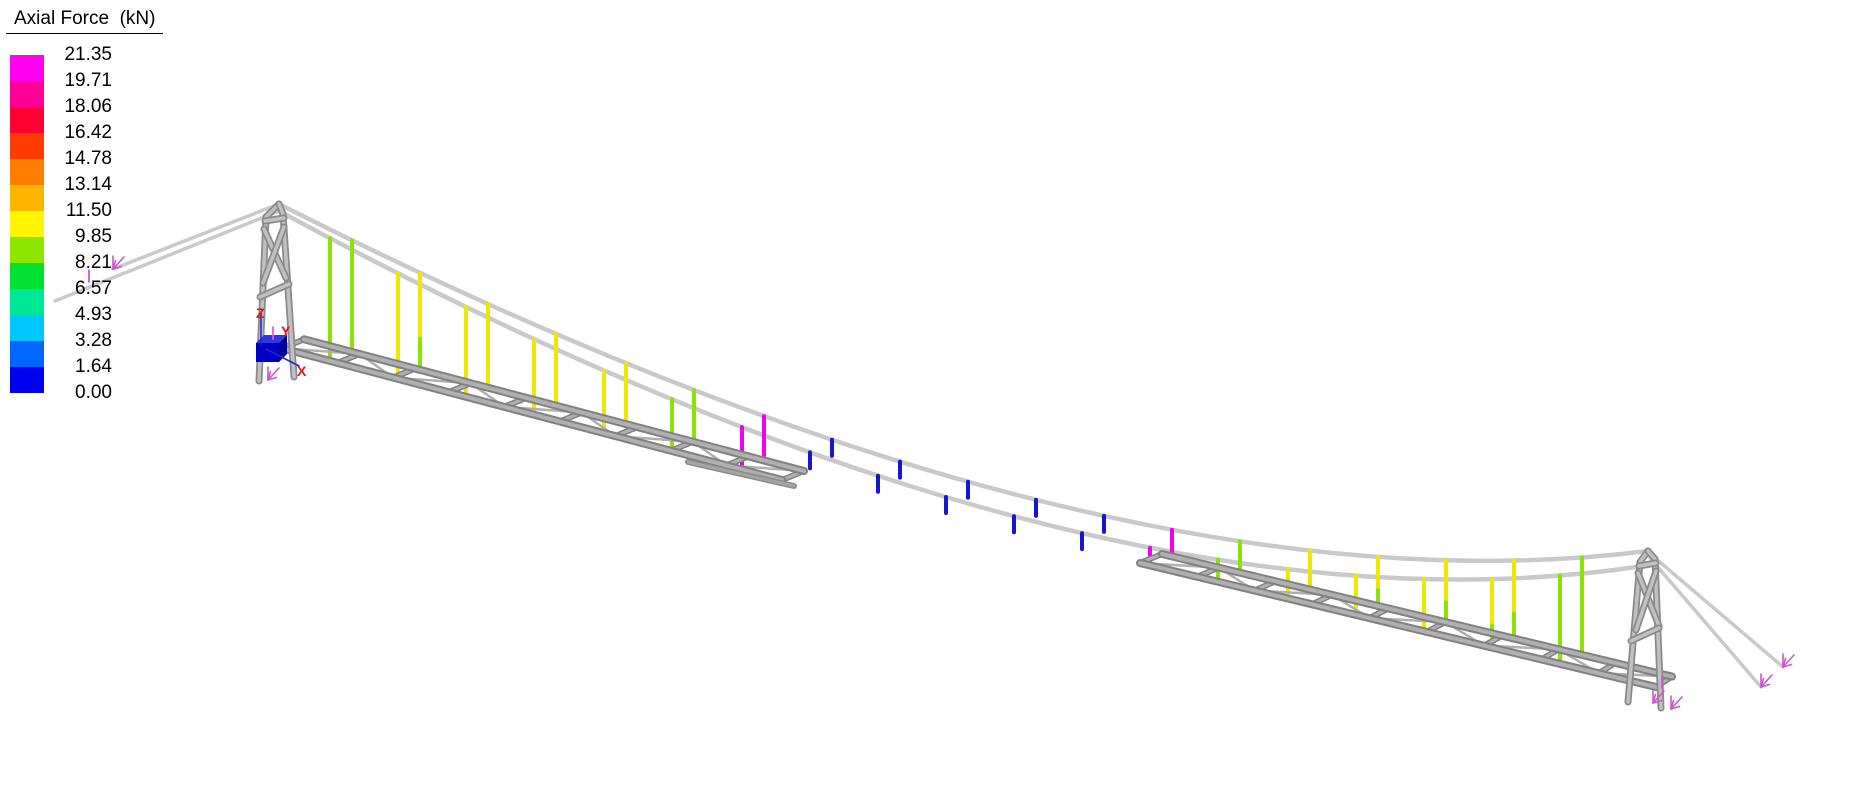 The height and width of the screenshot is (809, 1869). What do you see at coordinates (286, 331) in the screenshot?
I see `axis-label-y: Y` at bounding box center [286, 331].